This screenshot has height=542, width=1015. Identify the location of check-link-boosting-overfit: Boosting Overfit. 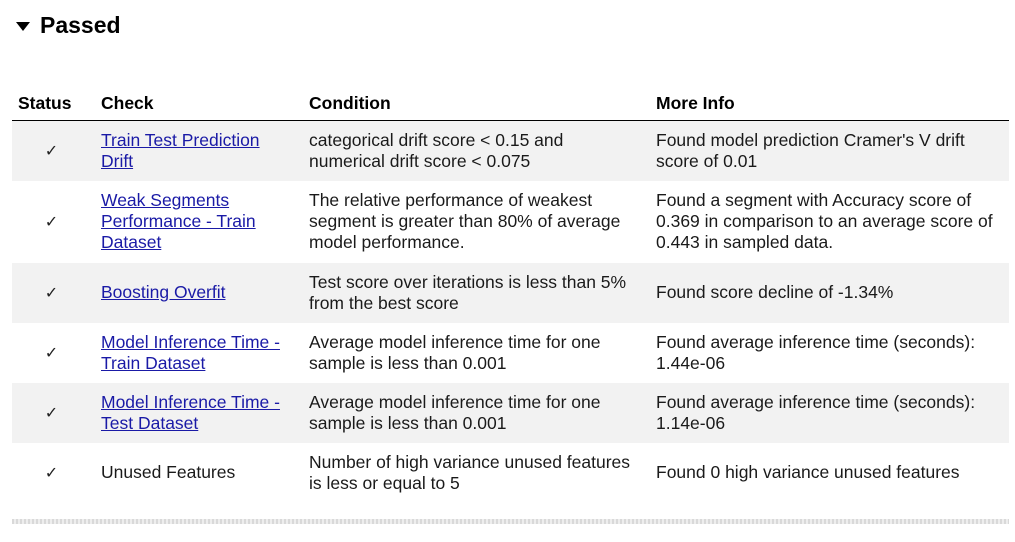
(163, 292).